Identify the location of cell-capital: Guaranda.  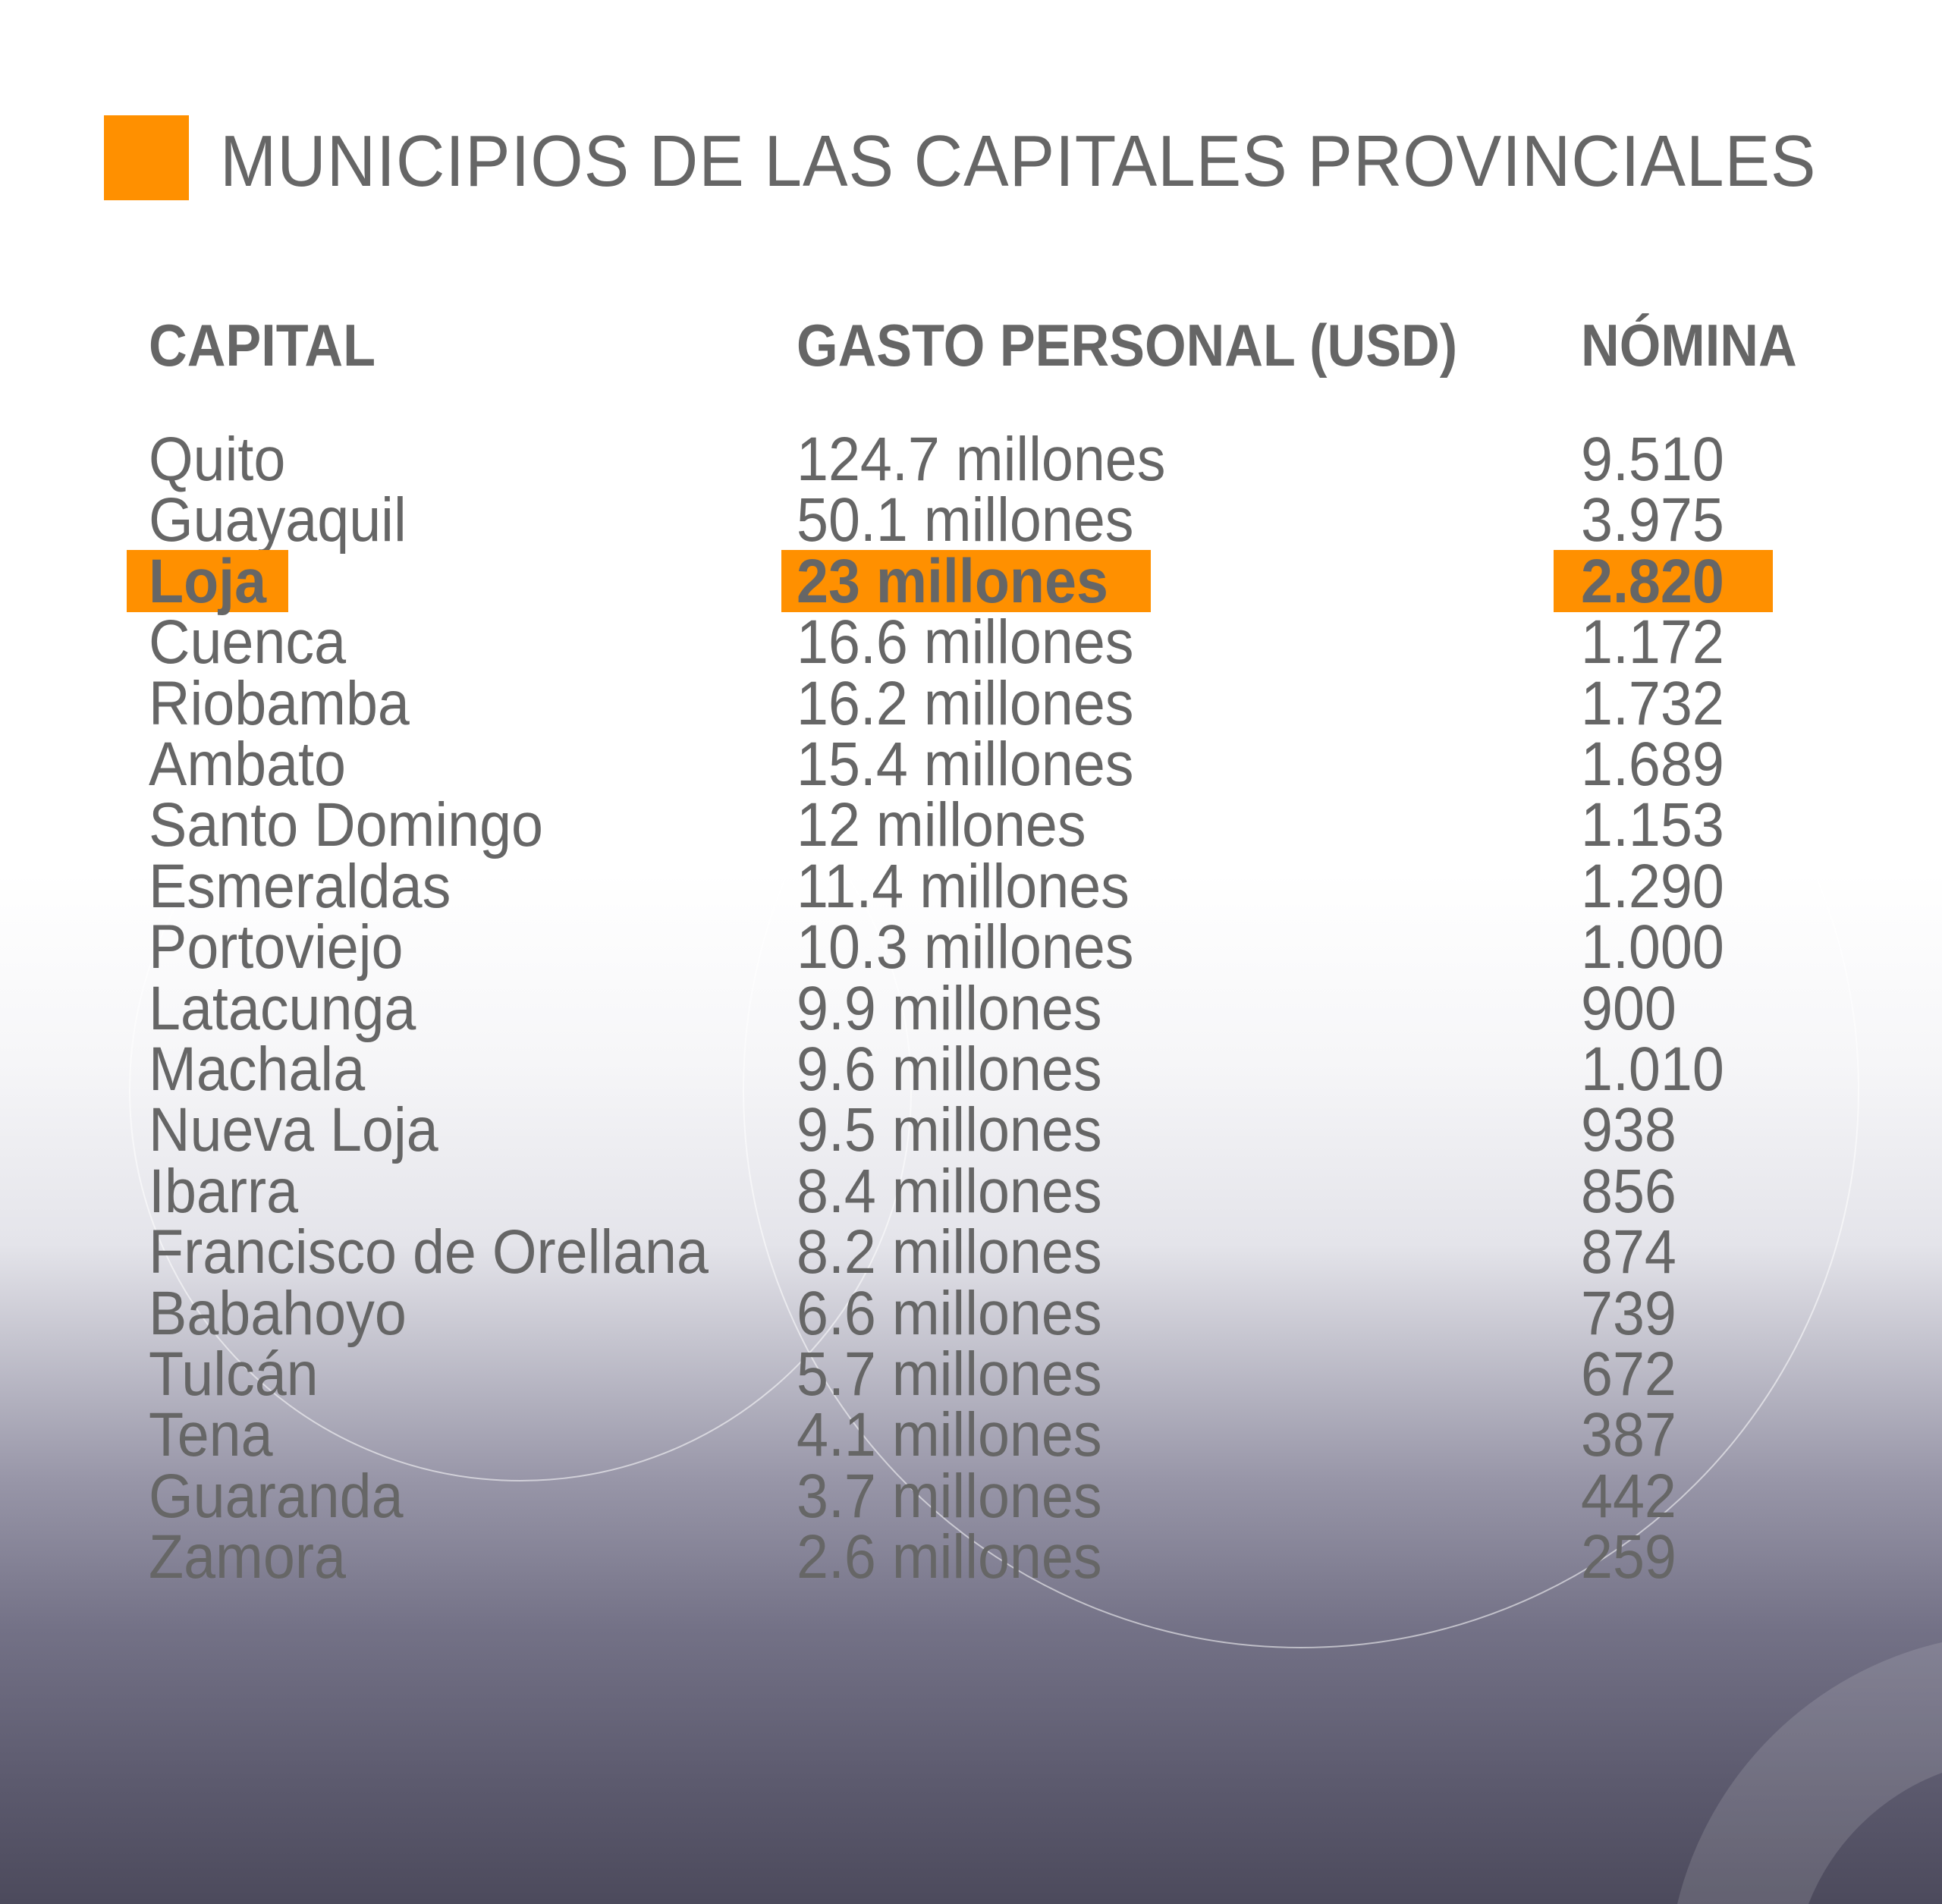
(276, 1496).